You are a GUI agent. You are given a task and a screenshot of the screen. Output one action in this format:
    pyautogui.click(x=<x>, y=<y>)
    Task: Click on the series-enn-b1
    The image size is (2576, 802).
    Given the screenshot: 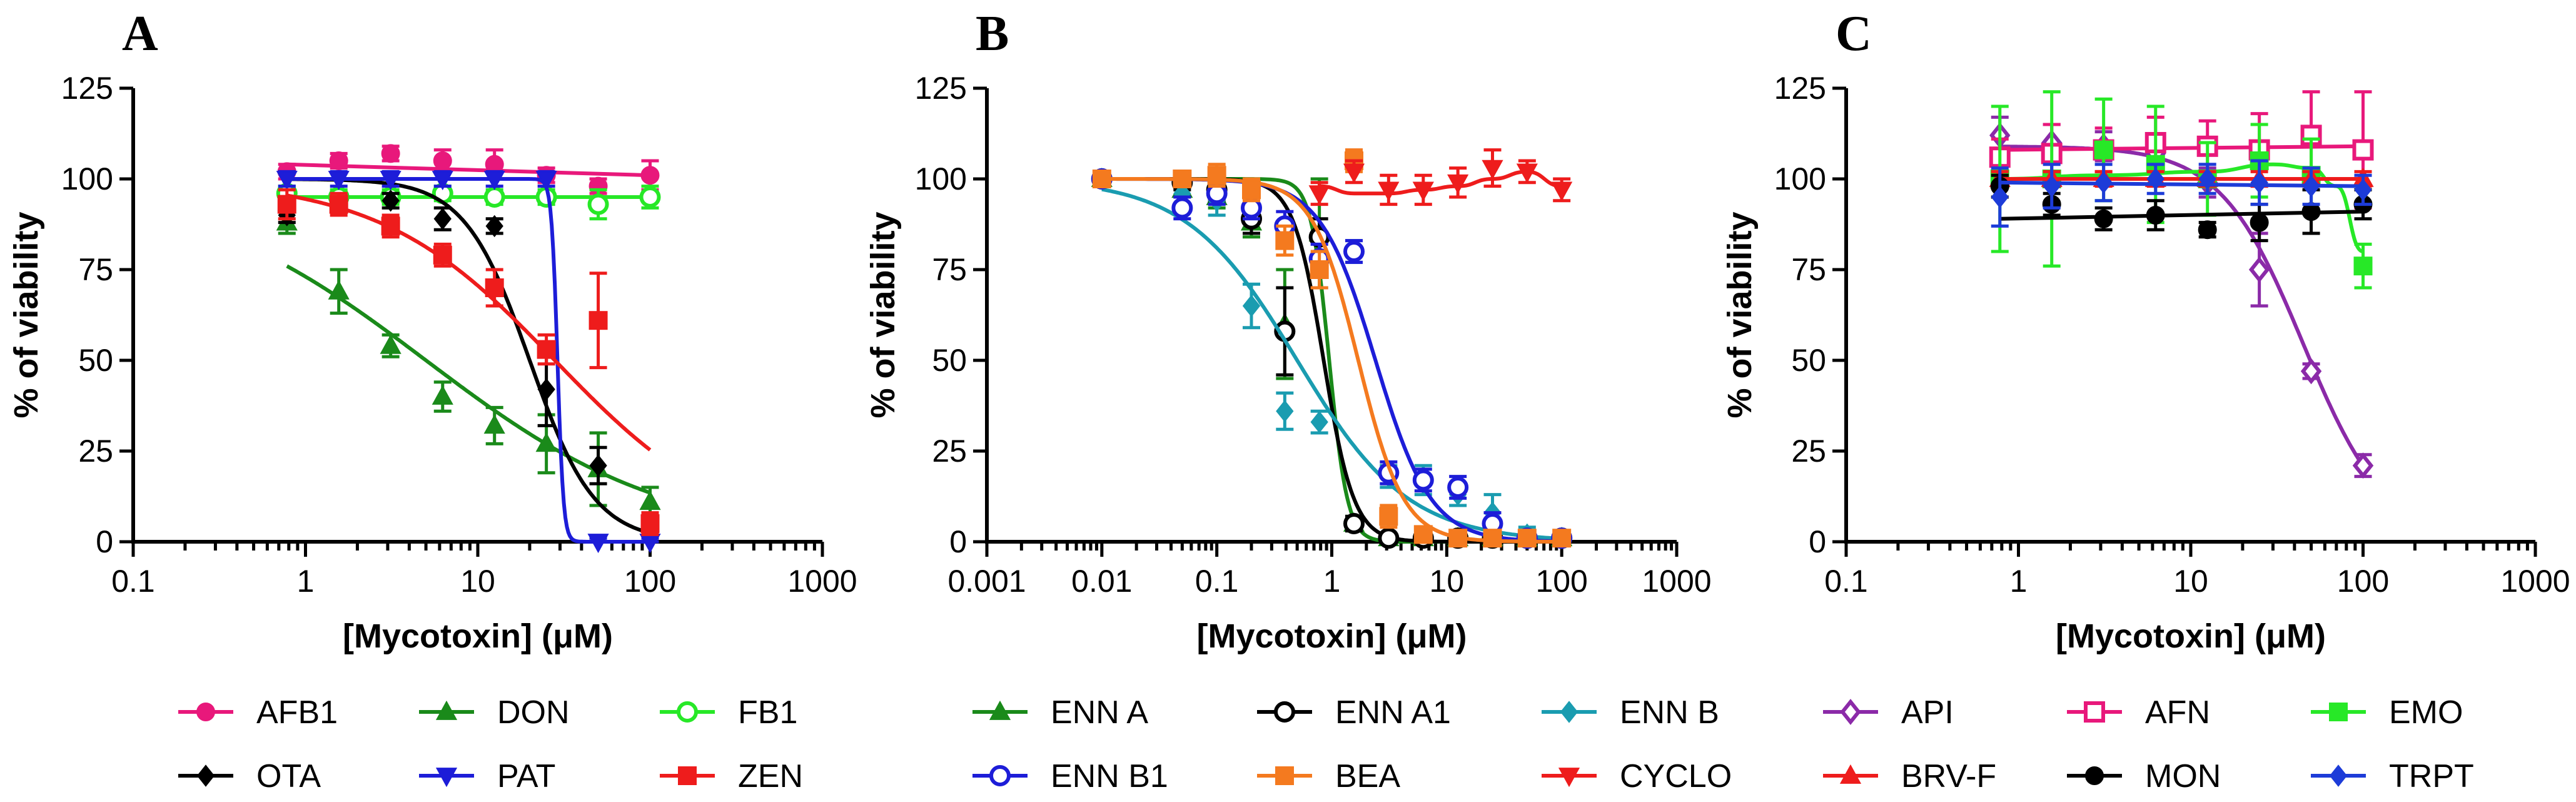 What is the action you would take?
    pyautogui.click(x=1332, y=358)
    